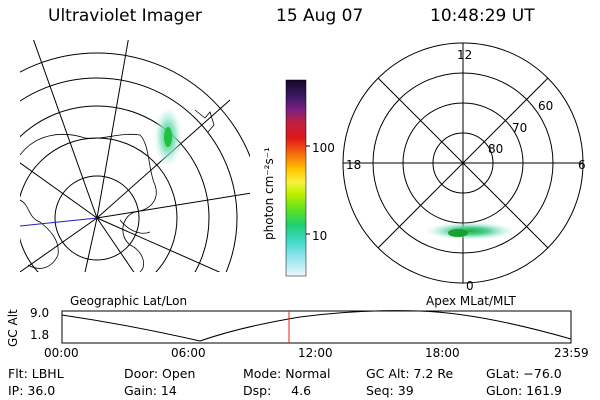 The image size is (600, 400). What do you see at coordinates (188, 353) in the screenshot?
I see `alt-xtick-6: 06:00` at bounding box center [188, 353].